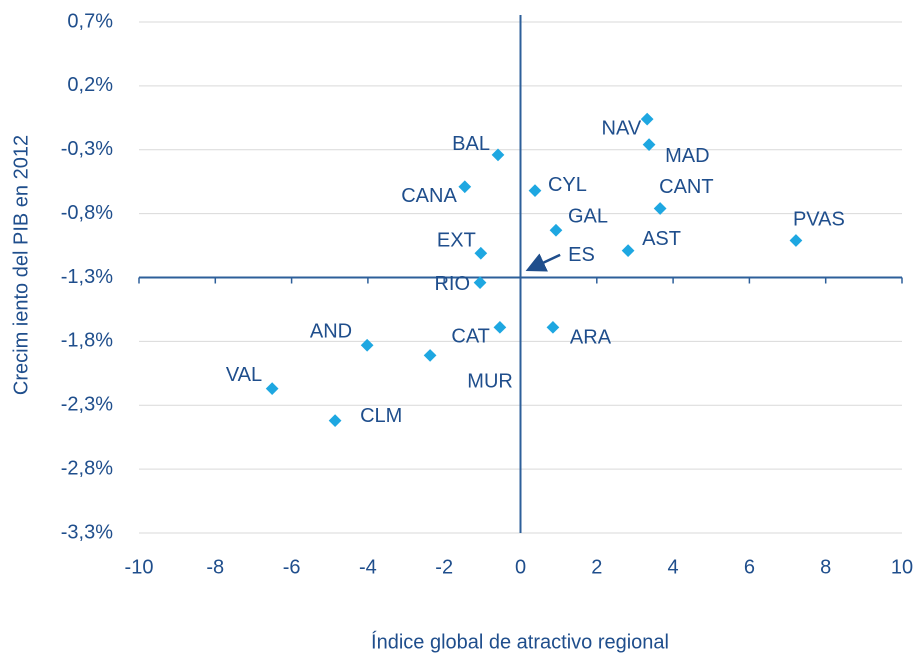 The width and height of the screenshot is (920, 664). What do you see at coordinates (87, 468) in the screenshot?
I see `y-tick-label: -2,8%` at bounding box center [87, 468].